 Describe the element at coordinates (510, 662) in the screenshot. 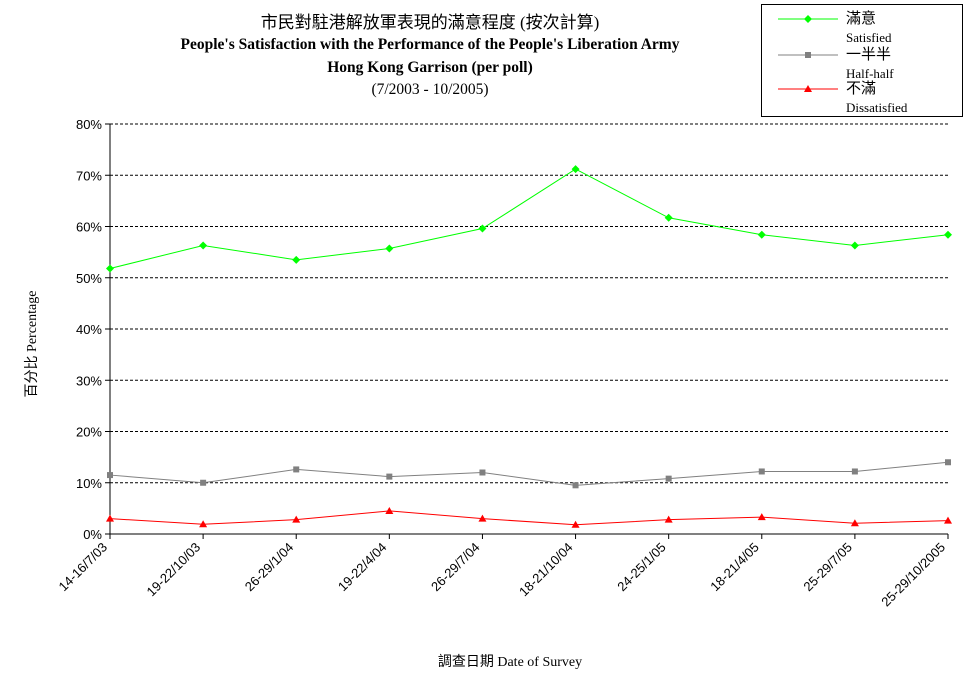

I see `x-axis-label: 調查日期 Date of Survey` at that location.